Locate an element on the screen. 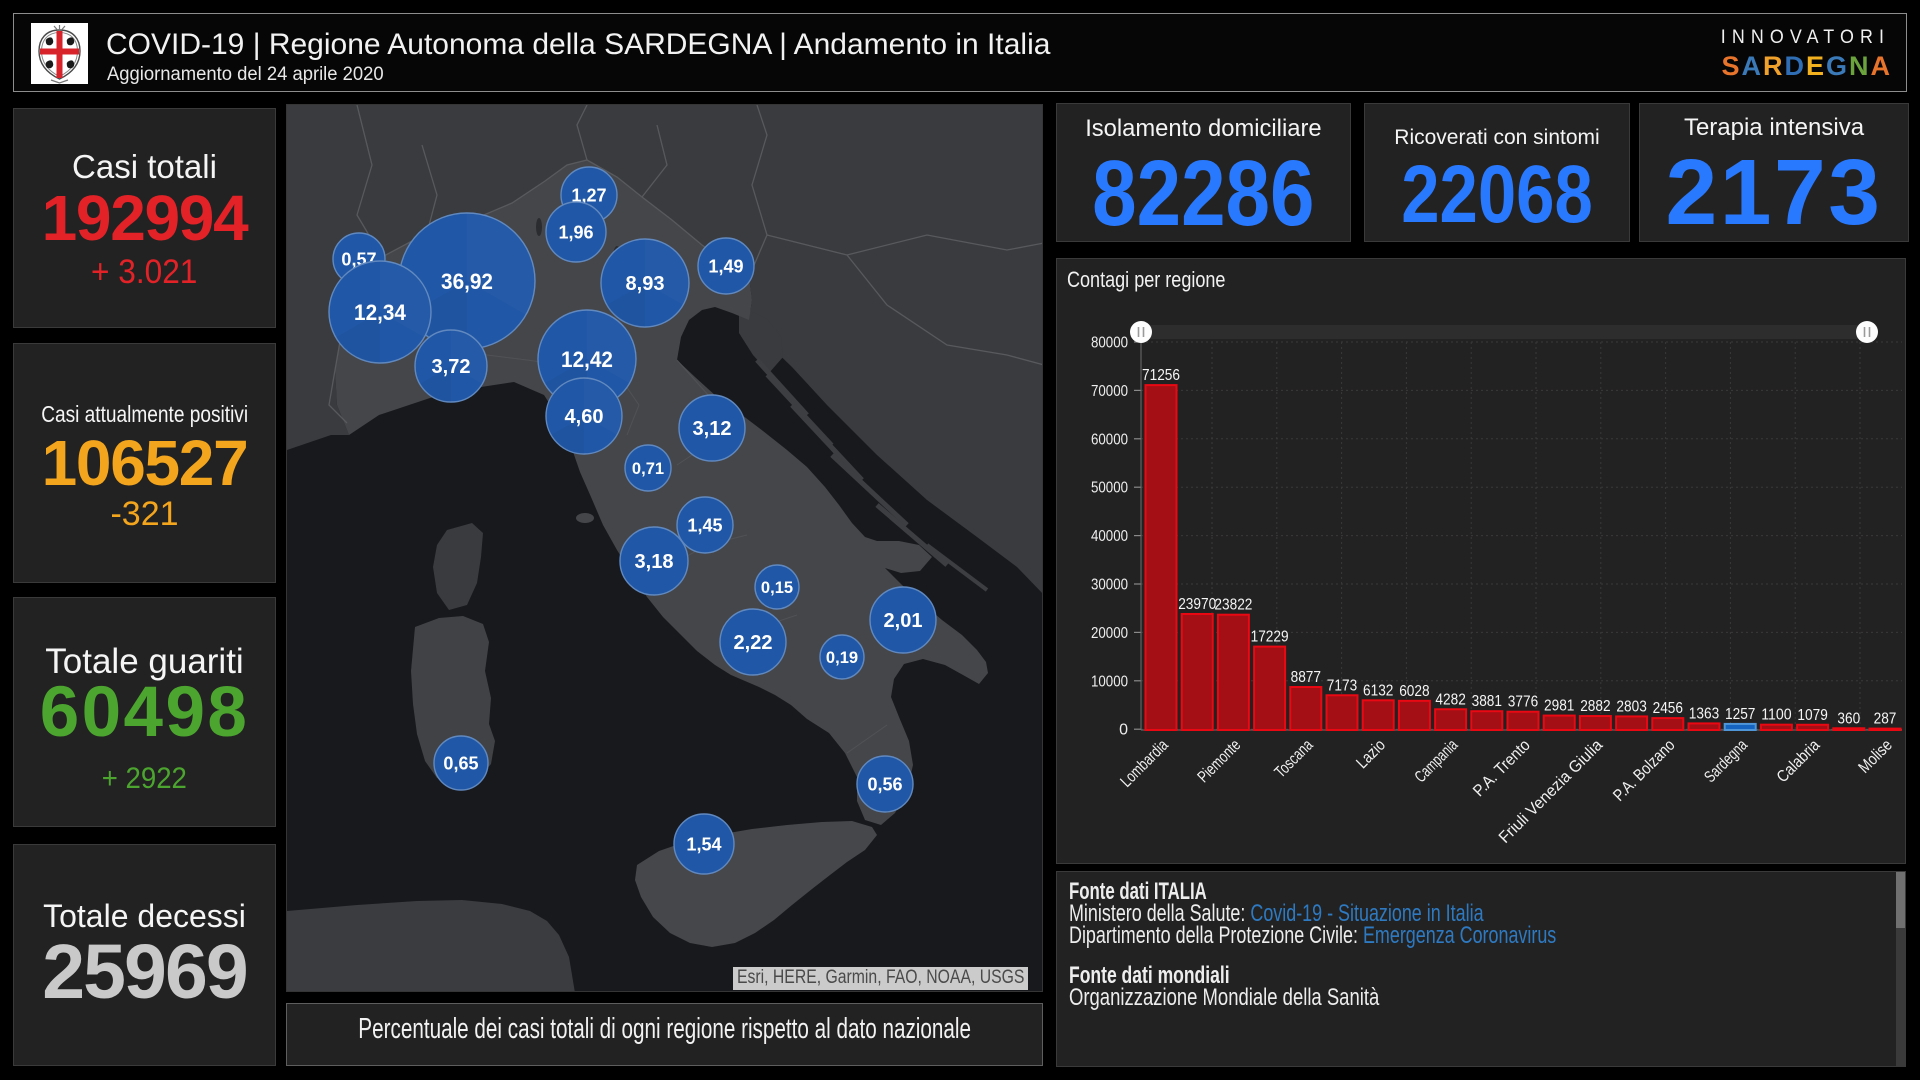  svg-text: 0,56 is located at coordinates (884, 784).